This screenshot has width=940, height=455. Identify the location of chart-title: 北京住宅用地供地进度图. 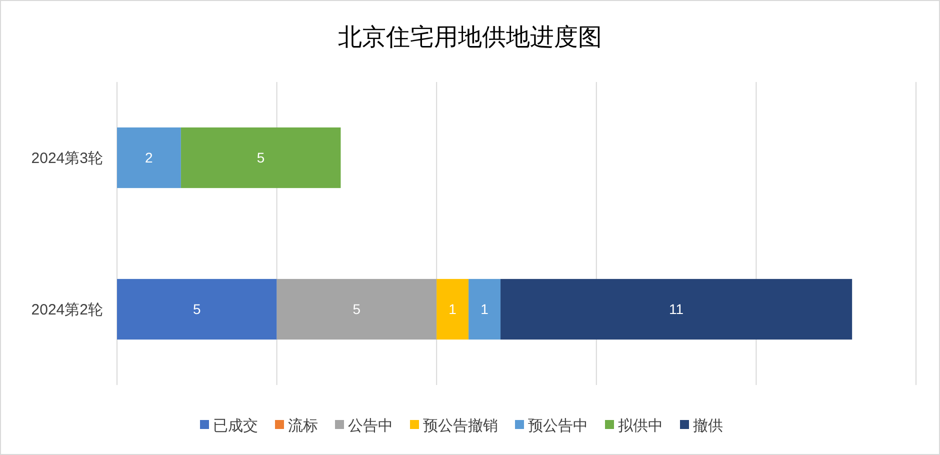
(470, 37).